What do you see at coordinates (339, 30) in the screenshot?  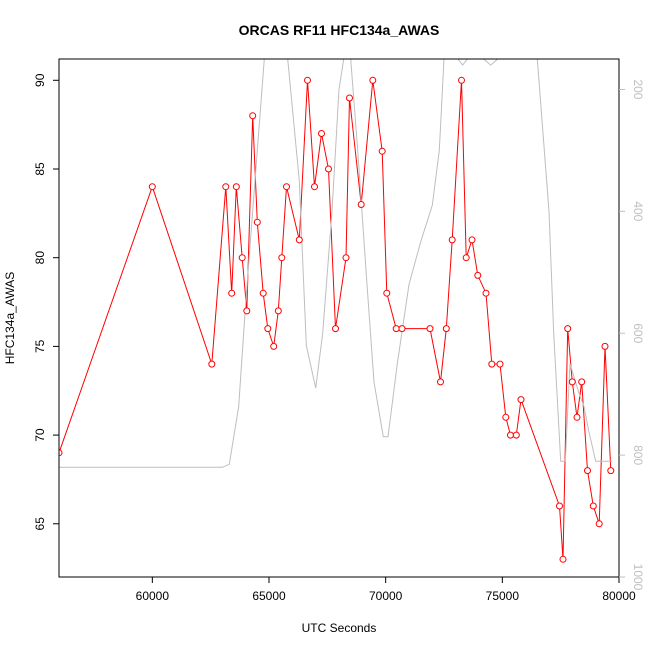 I see `chart-title: ORCAS RF11 HFC134a_AWAS` at bounding box center [339, 30].